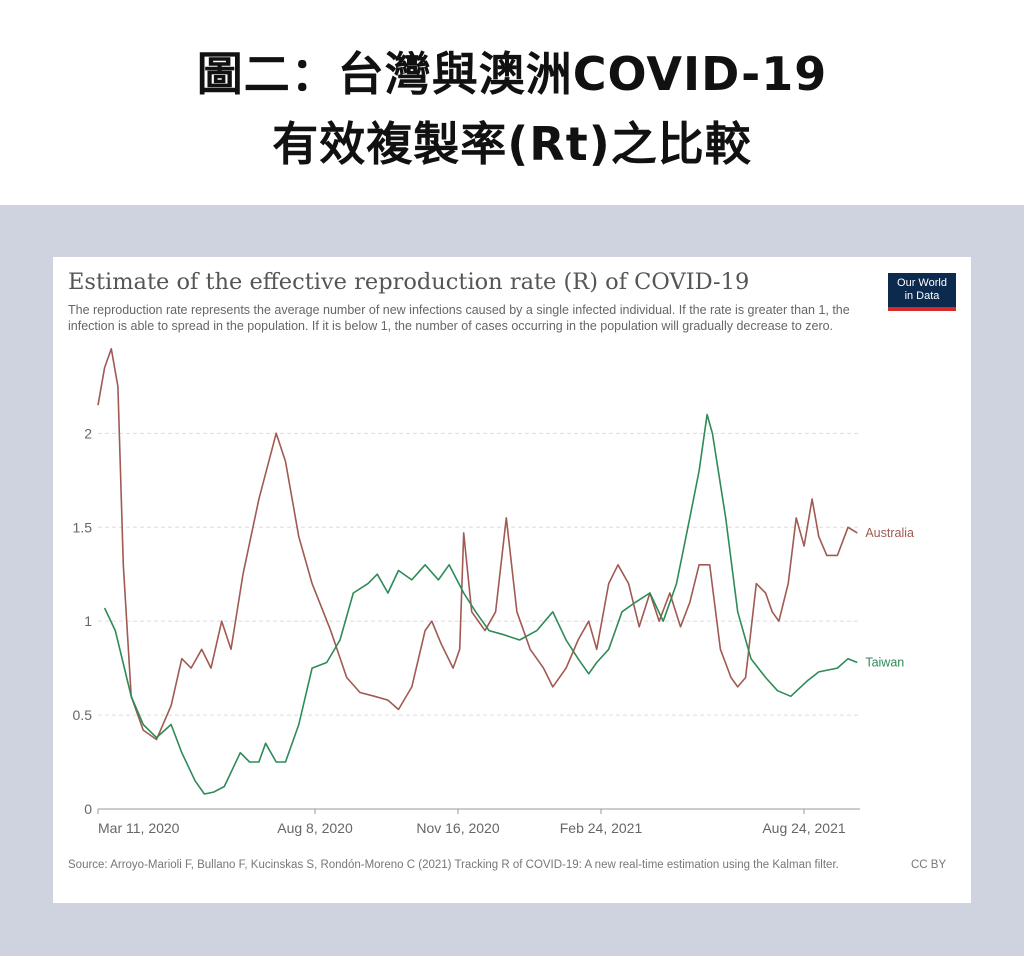 Image resolution: width=1024 pixels, height=956 pixels. I want to click on logo-line-1: Our World, so click(922, 283).